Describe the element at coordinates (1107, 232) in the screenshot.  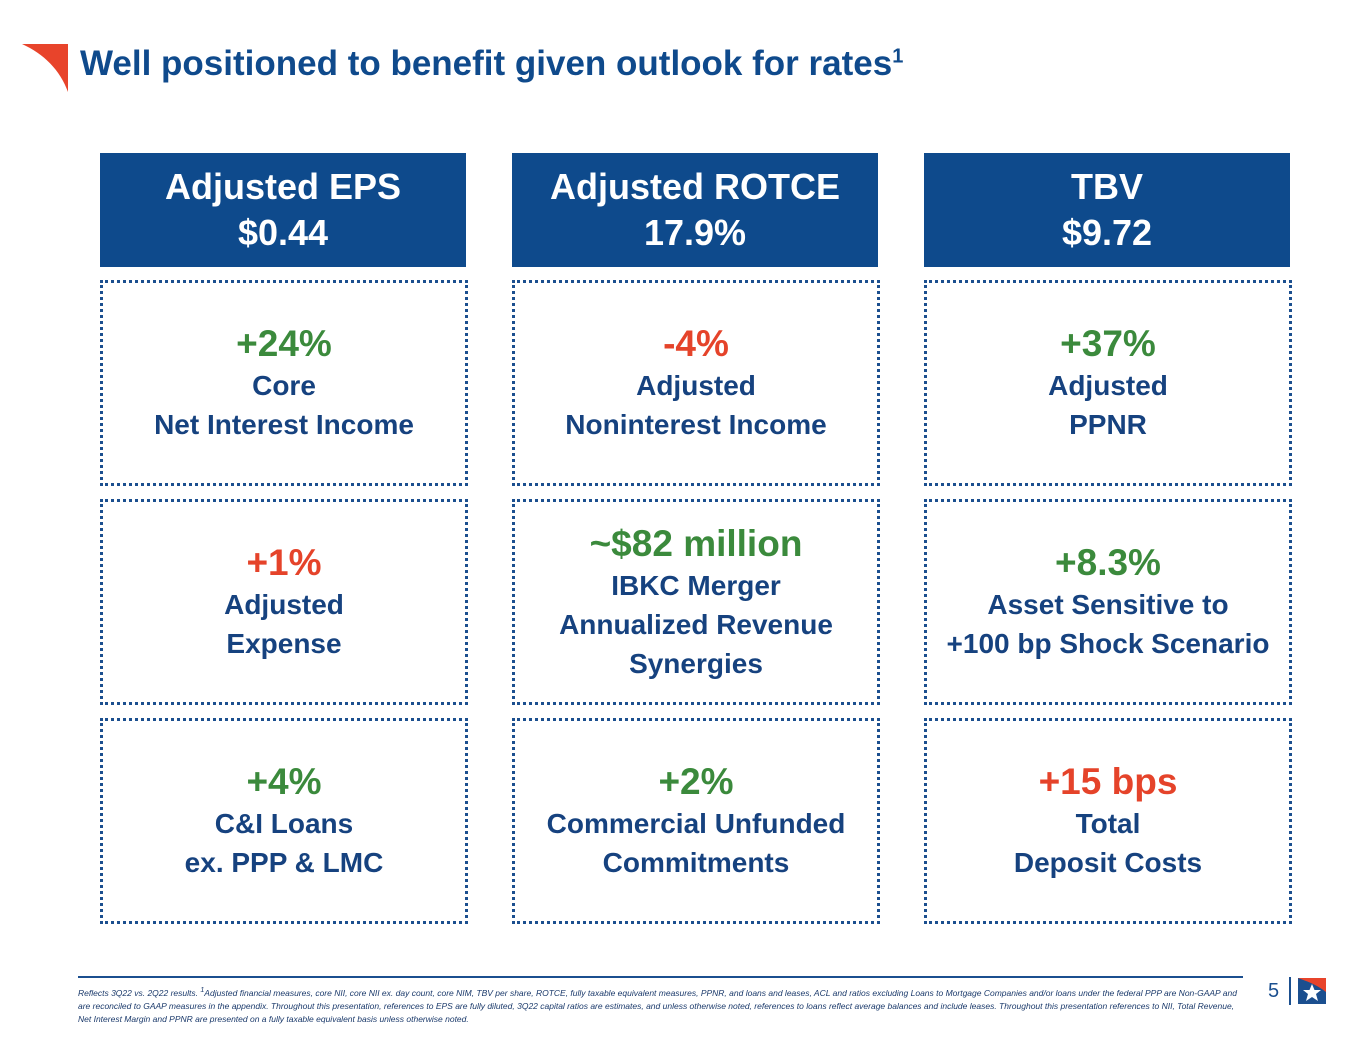
I see `header-value: $9.72` at that location.